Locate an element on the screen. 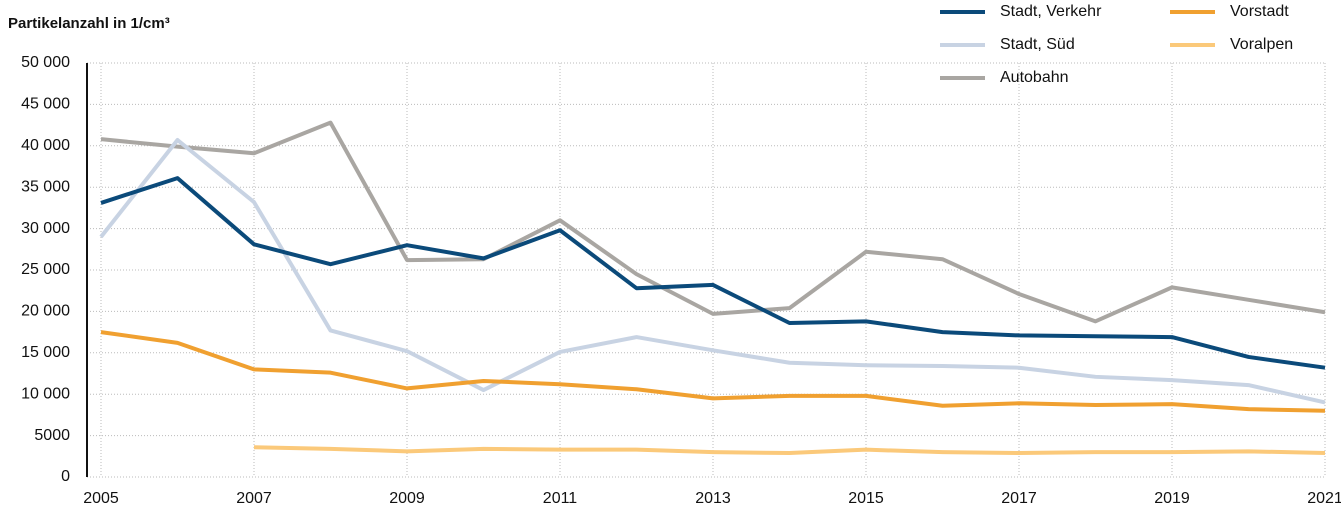  x-tick-label: 2007 is located at coordinates (254, 498).